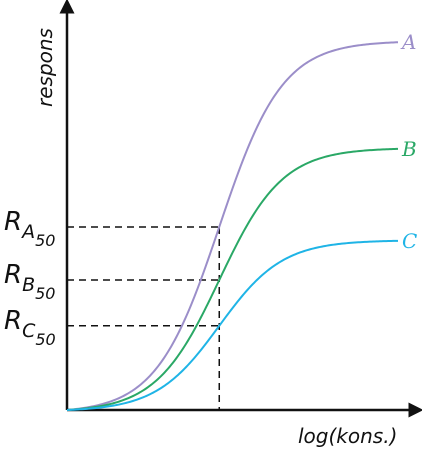 The height and width of the screenshot is (450, 422). I want to click on series-label-a: A, so click(408, 42).